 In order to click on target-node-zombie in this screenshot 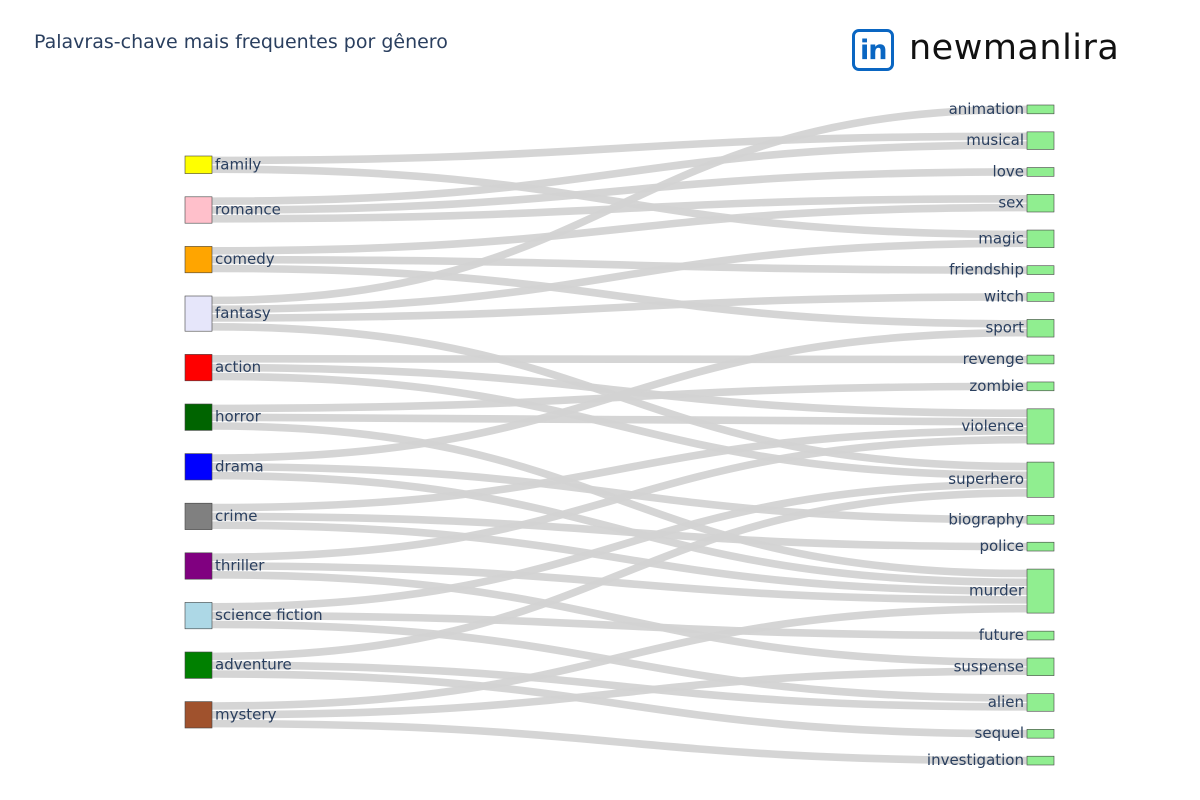, I will do `click(1040, 386)`.